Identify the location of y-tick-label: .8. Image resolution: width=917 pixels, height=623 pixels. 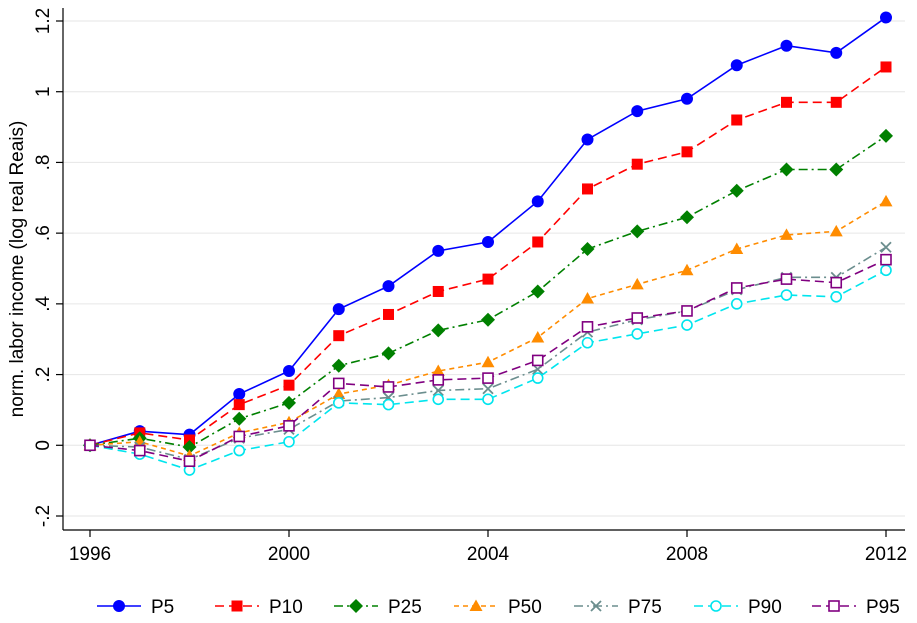
(43, 162).